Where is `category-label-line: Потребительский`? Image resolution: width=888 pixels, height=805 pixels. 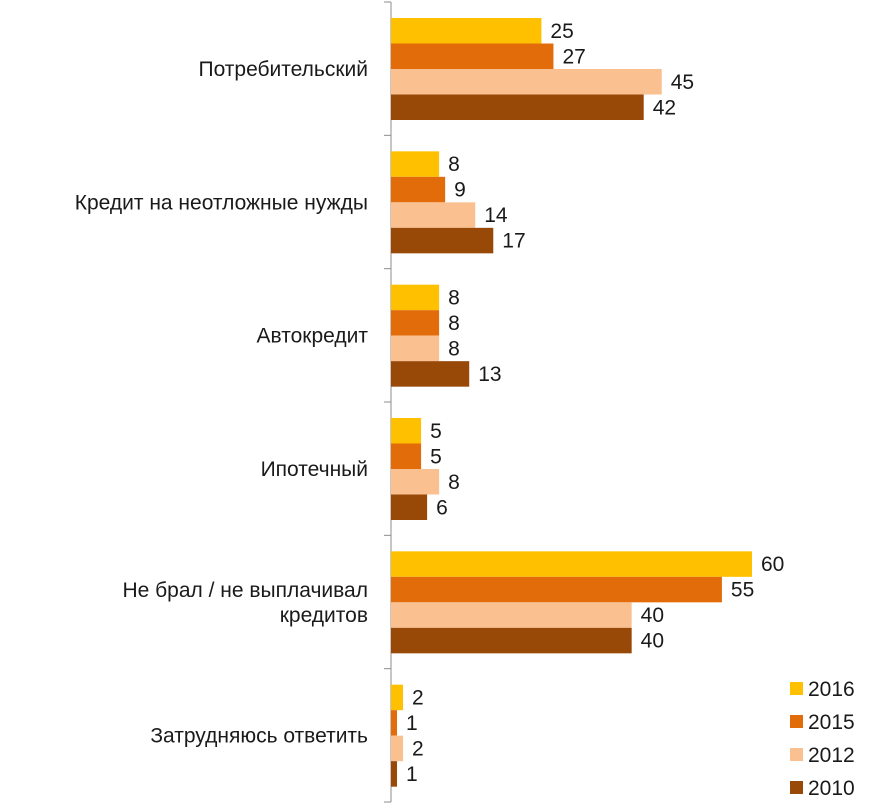 category-label-line: Потребительский is located at coordinates (283, 69).